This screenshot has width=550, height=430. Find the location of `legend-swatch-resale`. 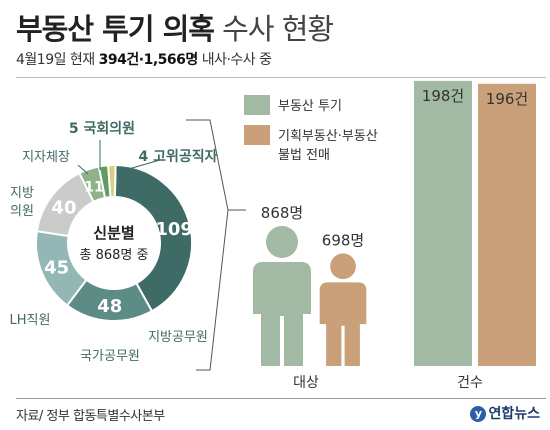

legend-swatch-resale is located at coordinates (257, 135).